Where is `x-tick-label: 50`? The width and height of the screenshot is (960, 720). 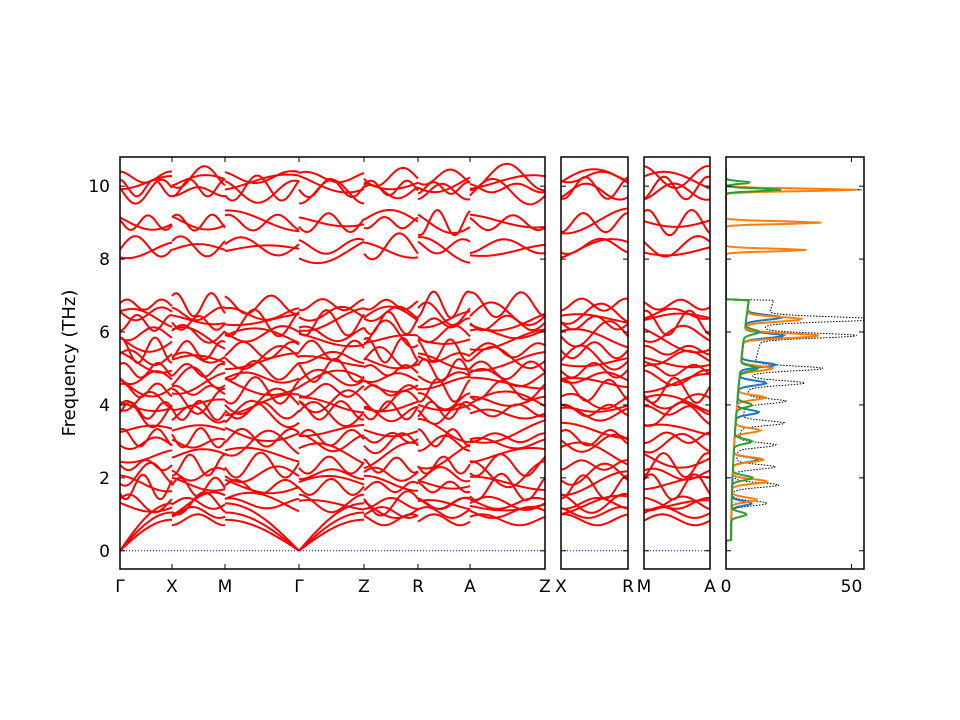 x-tick-label: 50 is located at coordinates (852, 587).